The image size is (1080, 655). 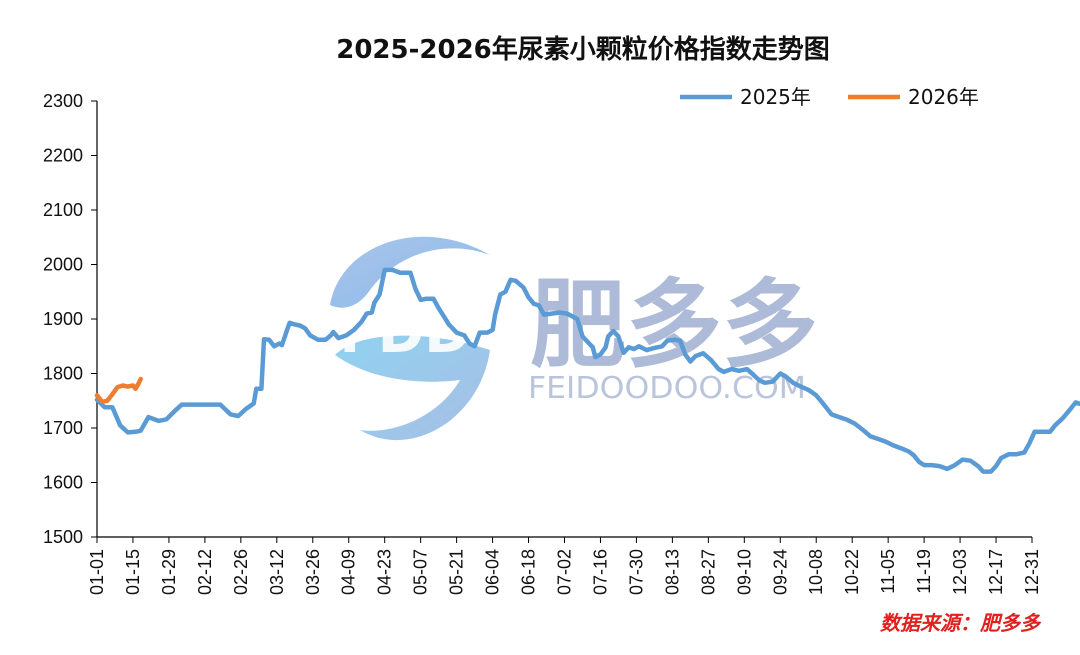 What do you see at coordinates (169, 572) in the screenshot?
I see `x-tick-label: 01-29` at bounding box center [169, 572].